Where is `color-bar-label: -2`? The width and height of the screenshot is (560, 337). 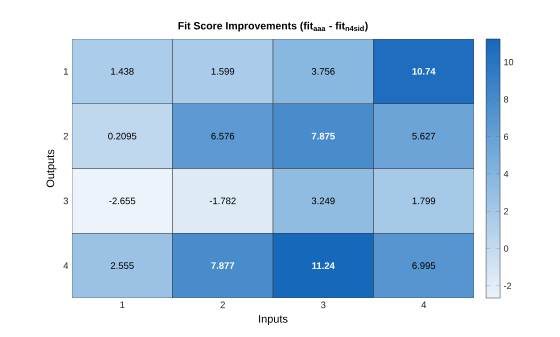 color-bar-label: -2 is located at coordinates (508, 285).